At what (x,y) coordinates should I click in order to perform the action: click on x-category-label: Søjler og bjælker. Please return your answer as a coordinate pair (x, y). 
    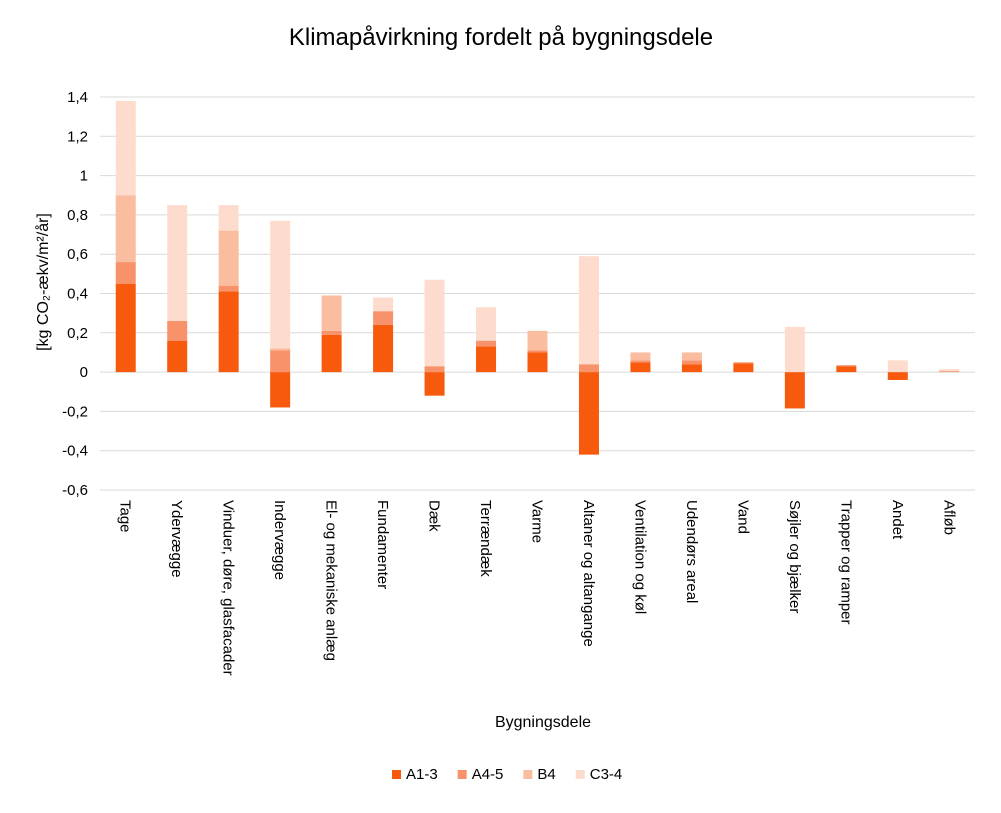
    Looking at the image, I should click on (794, 556).